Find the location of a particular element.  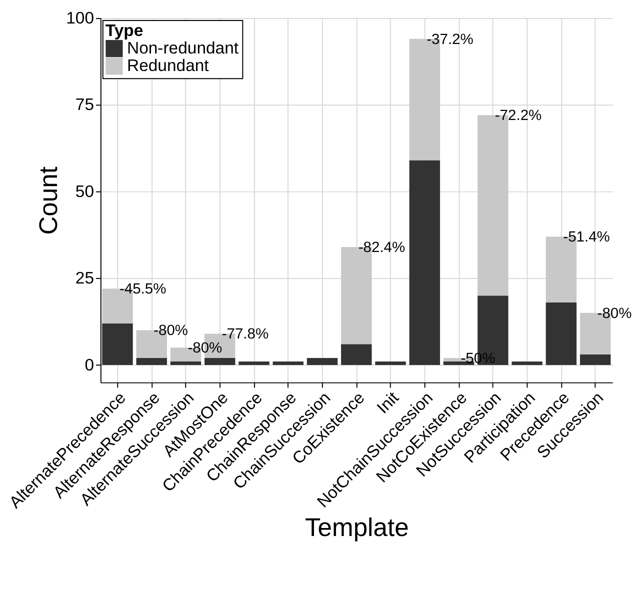

legend-title: Type is located at coordinates (124, 30).